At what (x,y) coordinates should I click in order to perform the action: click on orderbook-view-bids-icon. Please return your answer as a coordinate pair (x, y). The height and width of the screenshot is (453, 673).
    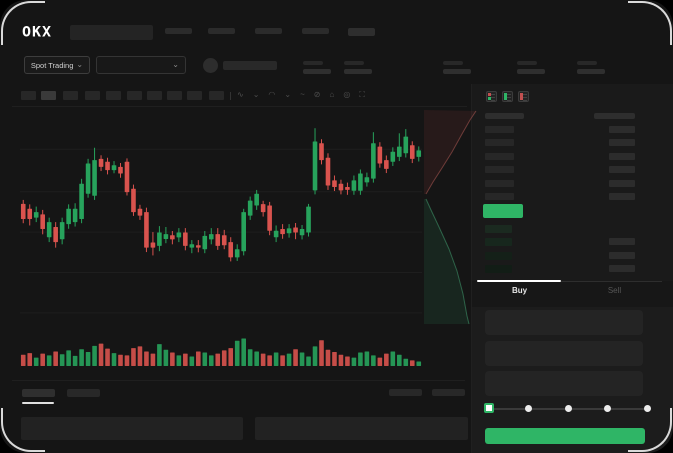
    Looking at the image, I should click on (507, 96).